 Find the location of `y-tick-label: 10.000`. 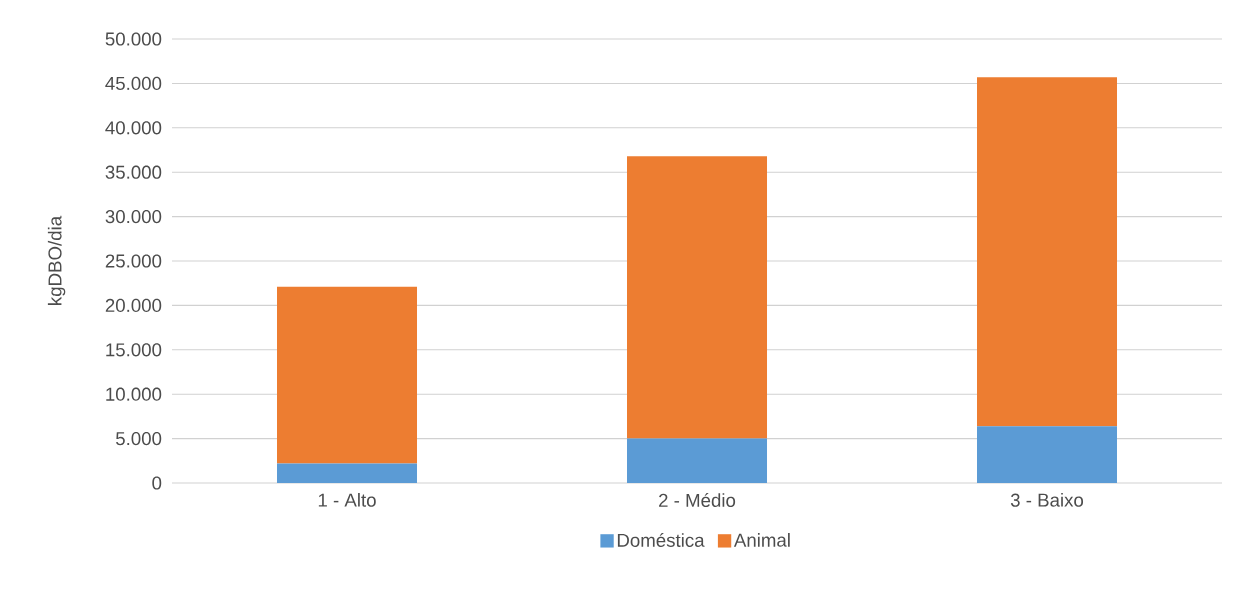

y-tick-label: 10.000 is located at coordinates (134, 394).